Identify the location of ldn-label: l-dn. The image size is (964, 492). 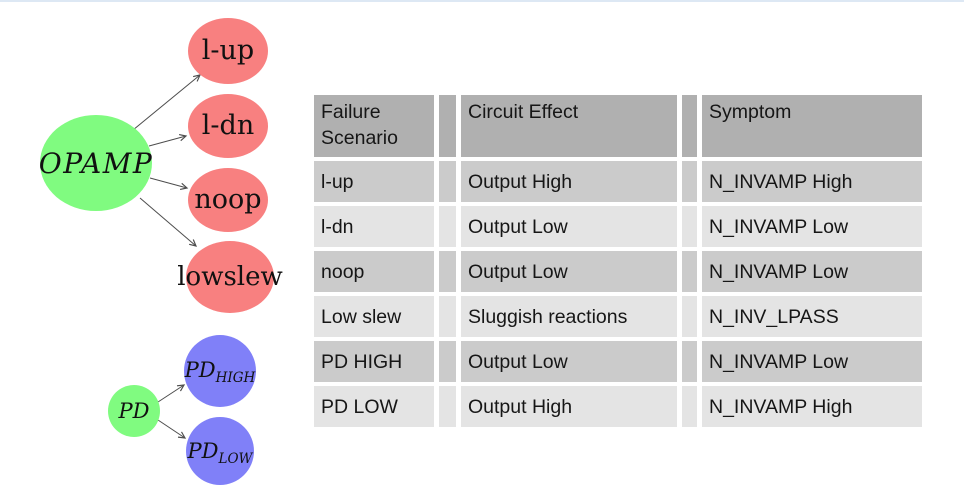
(228, 125).